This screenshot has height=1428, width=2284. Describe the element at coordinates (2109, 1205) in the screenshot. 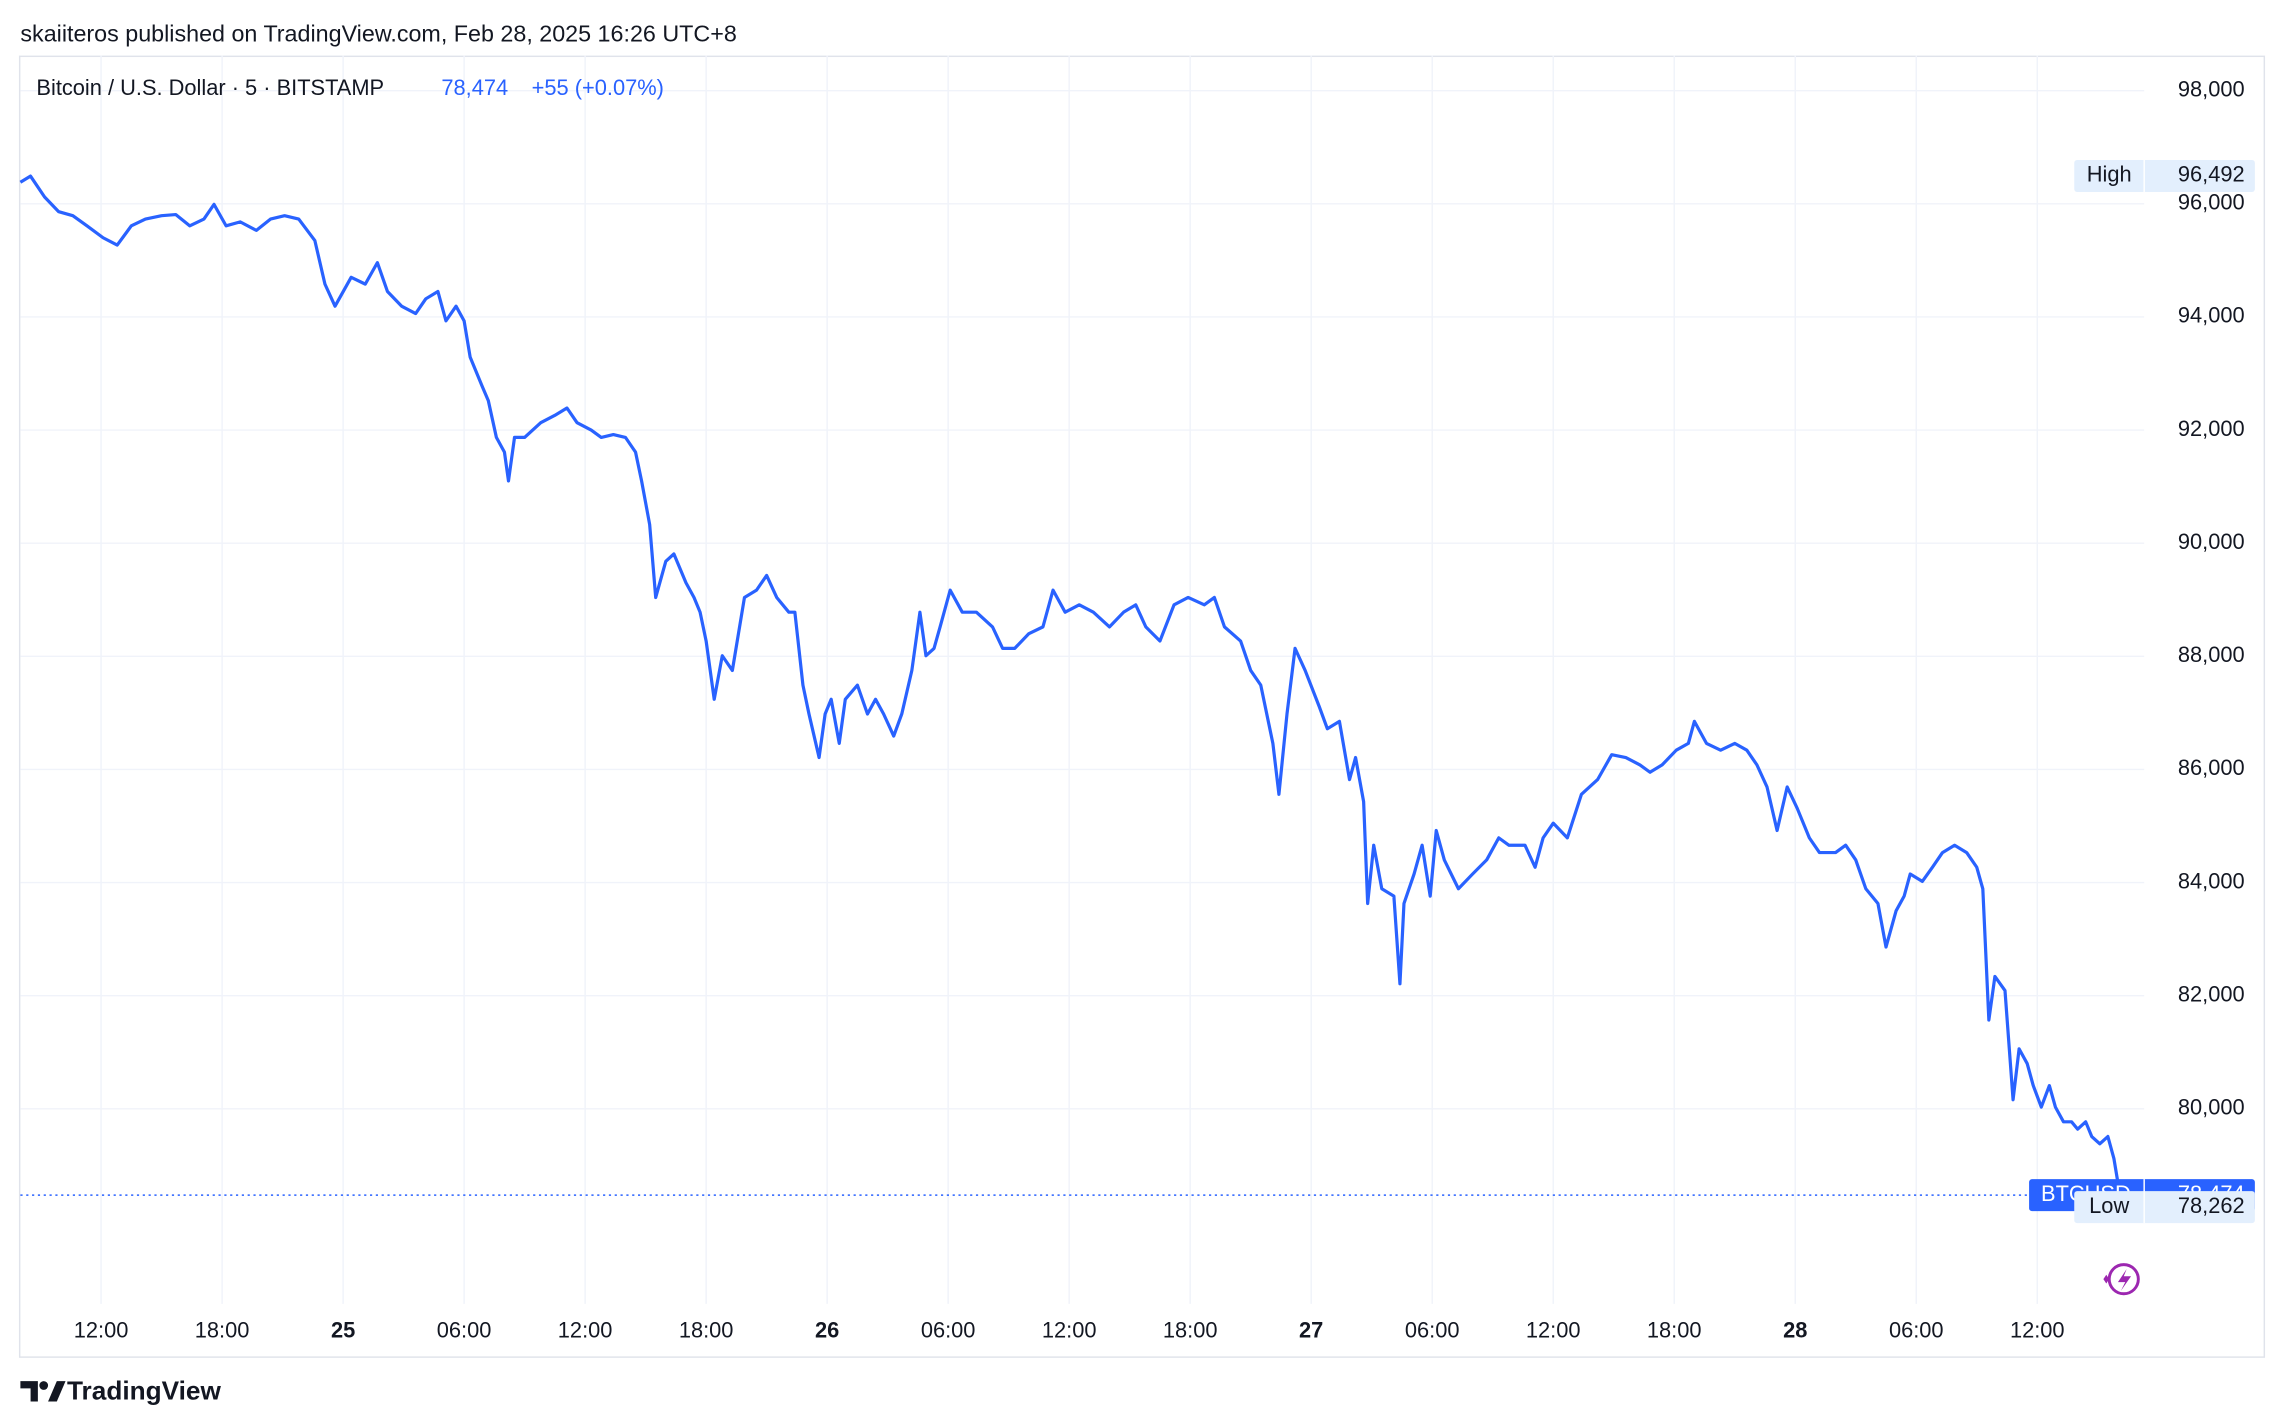

I see `price-label-name: Low` at that location.